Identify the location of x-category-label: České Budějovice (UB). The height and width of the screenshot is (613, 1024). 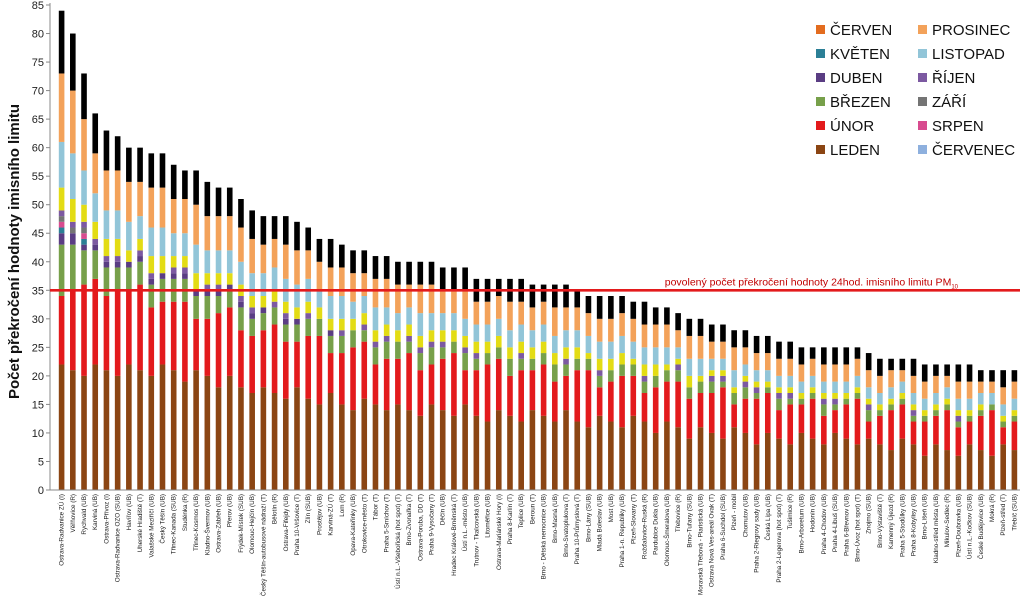
(980, 526).